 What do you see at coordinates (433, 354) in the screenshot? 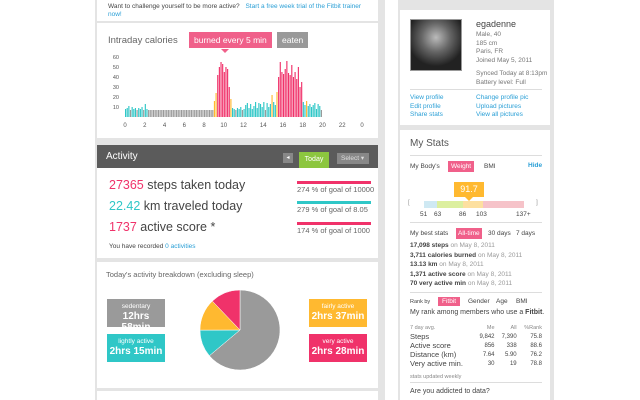
I see `rank-cell: Distance (km)` at bounding box center [433, 354].